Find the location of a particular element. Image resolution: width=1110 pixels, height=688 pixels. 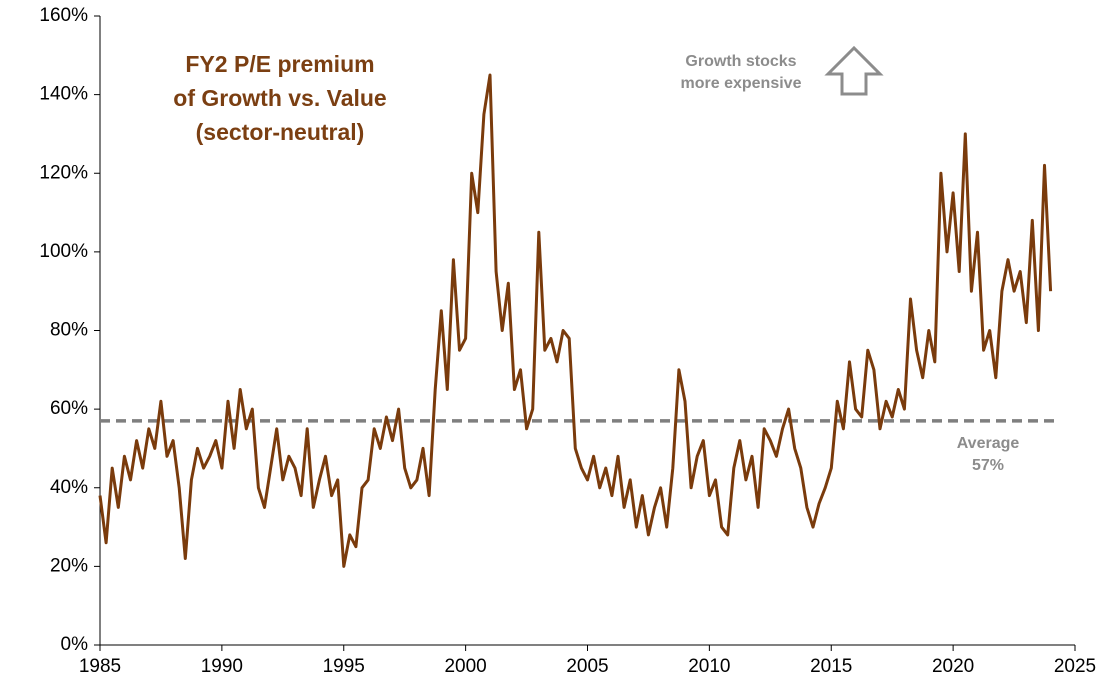

chart-title: (sector-neutral) is located at coordinates (280, 132).